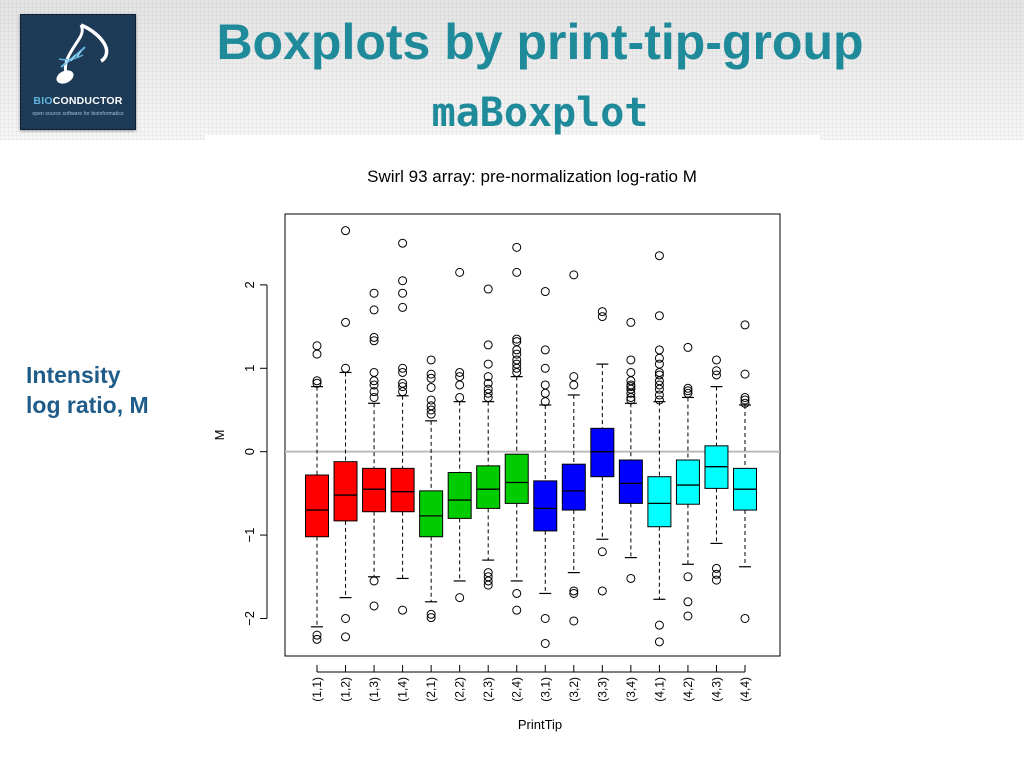  Describe the element at coordinates (403, 689) in the screenshot. I see `x-tick-label: (1,4)` at that location.